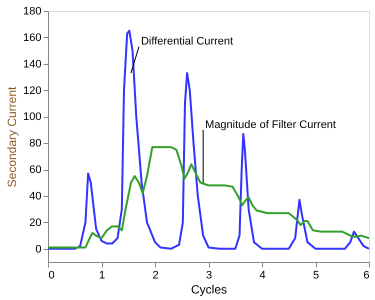  Describe the element at coordinates (12, 137) in the screenshot. I see `y-axis-title: Secondary Current` at that location.